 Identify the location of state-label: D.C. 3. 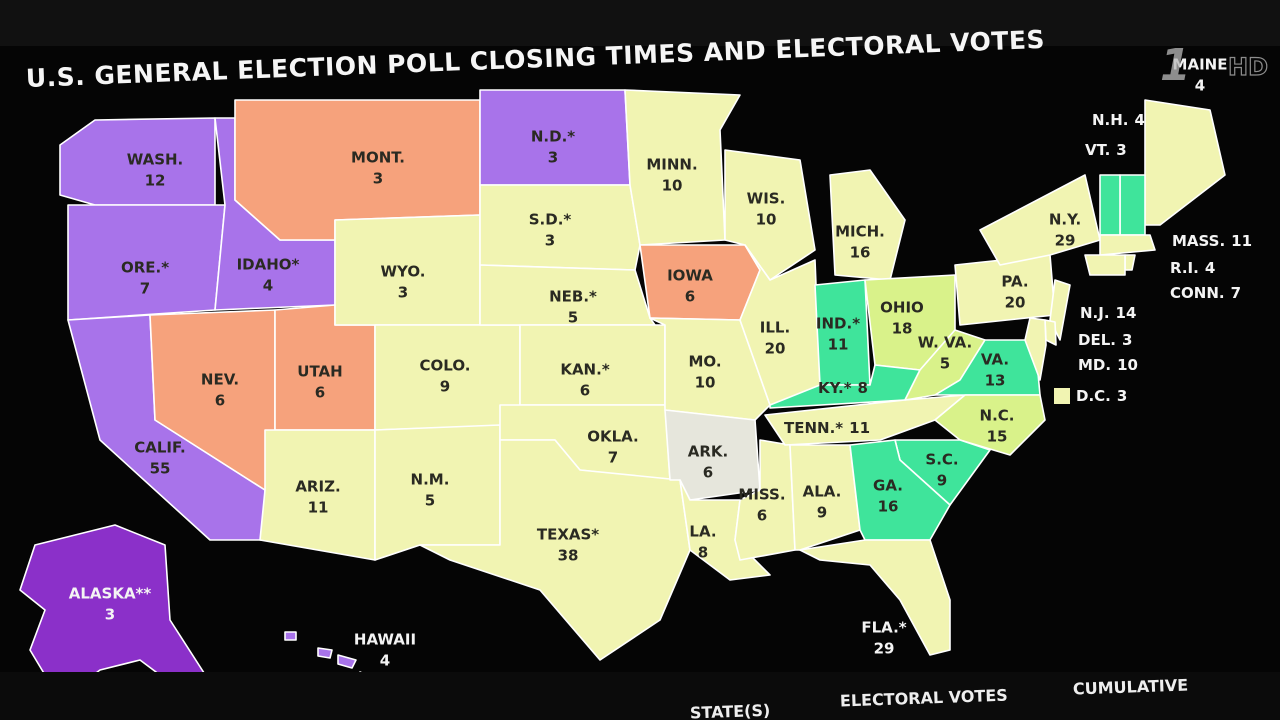
(1101, 396).